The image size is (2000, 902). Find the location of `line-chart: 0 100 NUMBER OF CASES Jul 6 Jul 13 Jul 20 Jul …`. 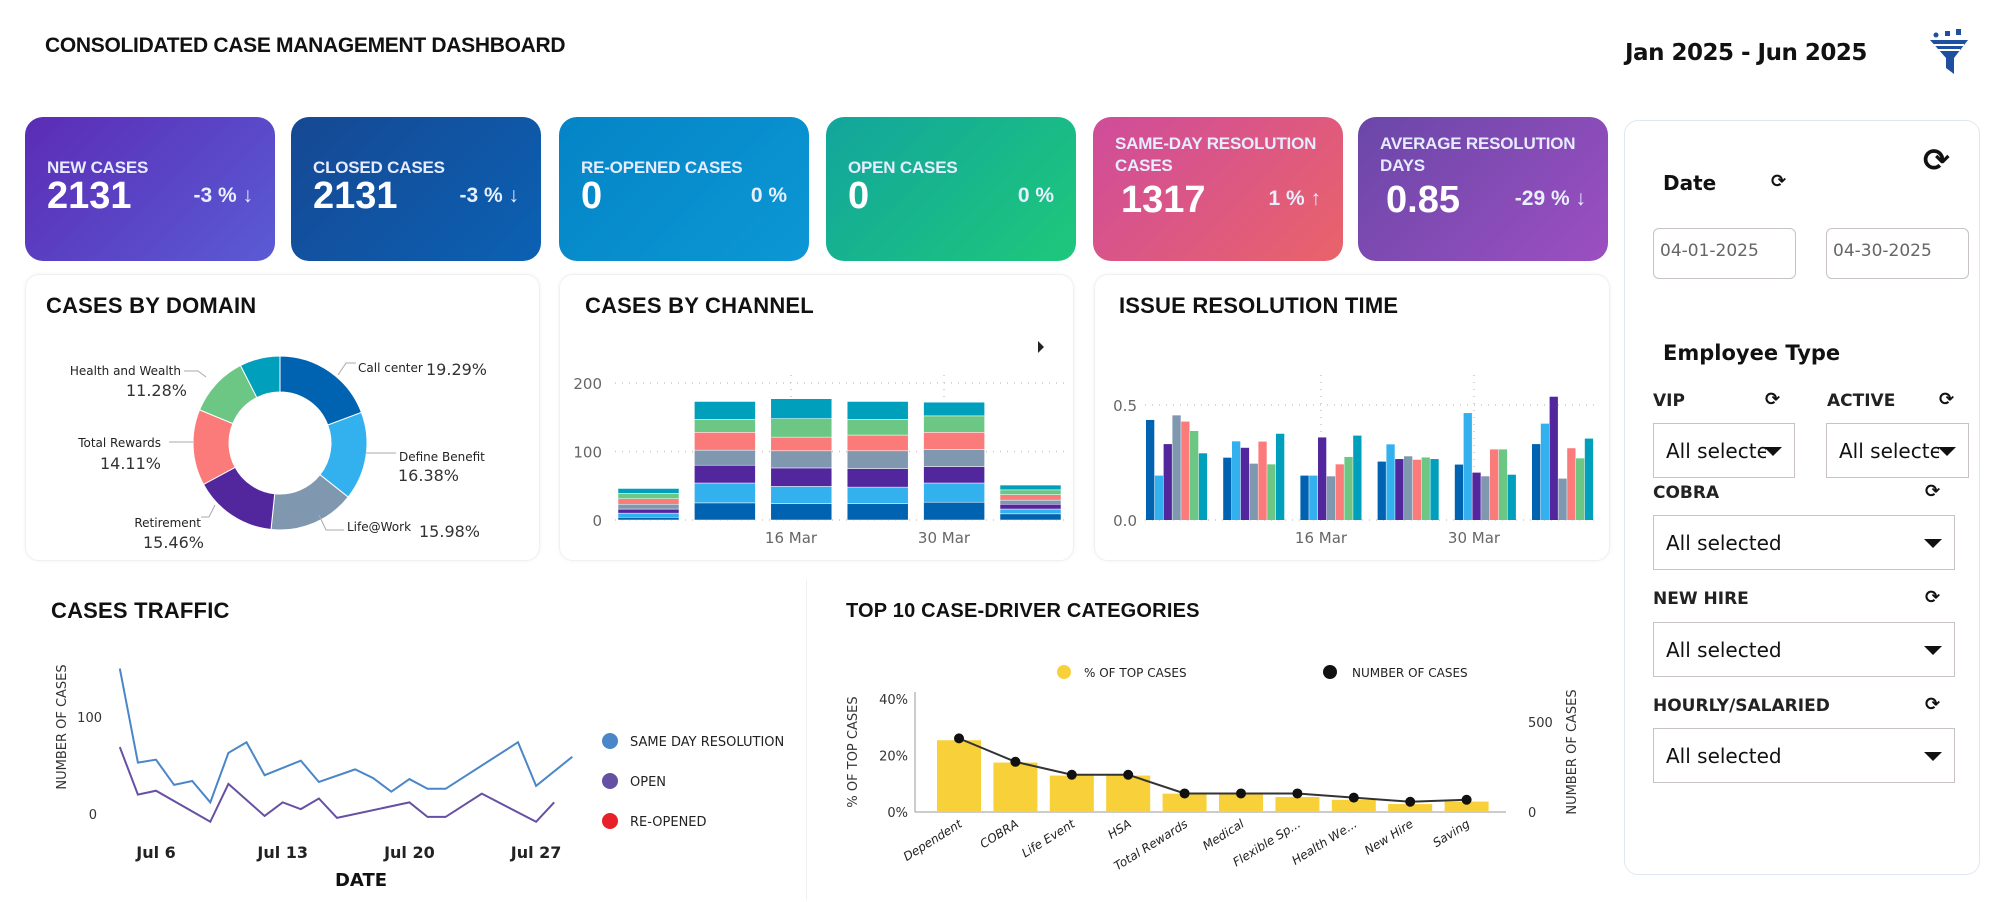

line-chart: 0 100 NUMBER OF CASES Jul 6 Jul 13 Jul 20 Jul … is located at coordinates (419, 777).